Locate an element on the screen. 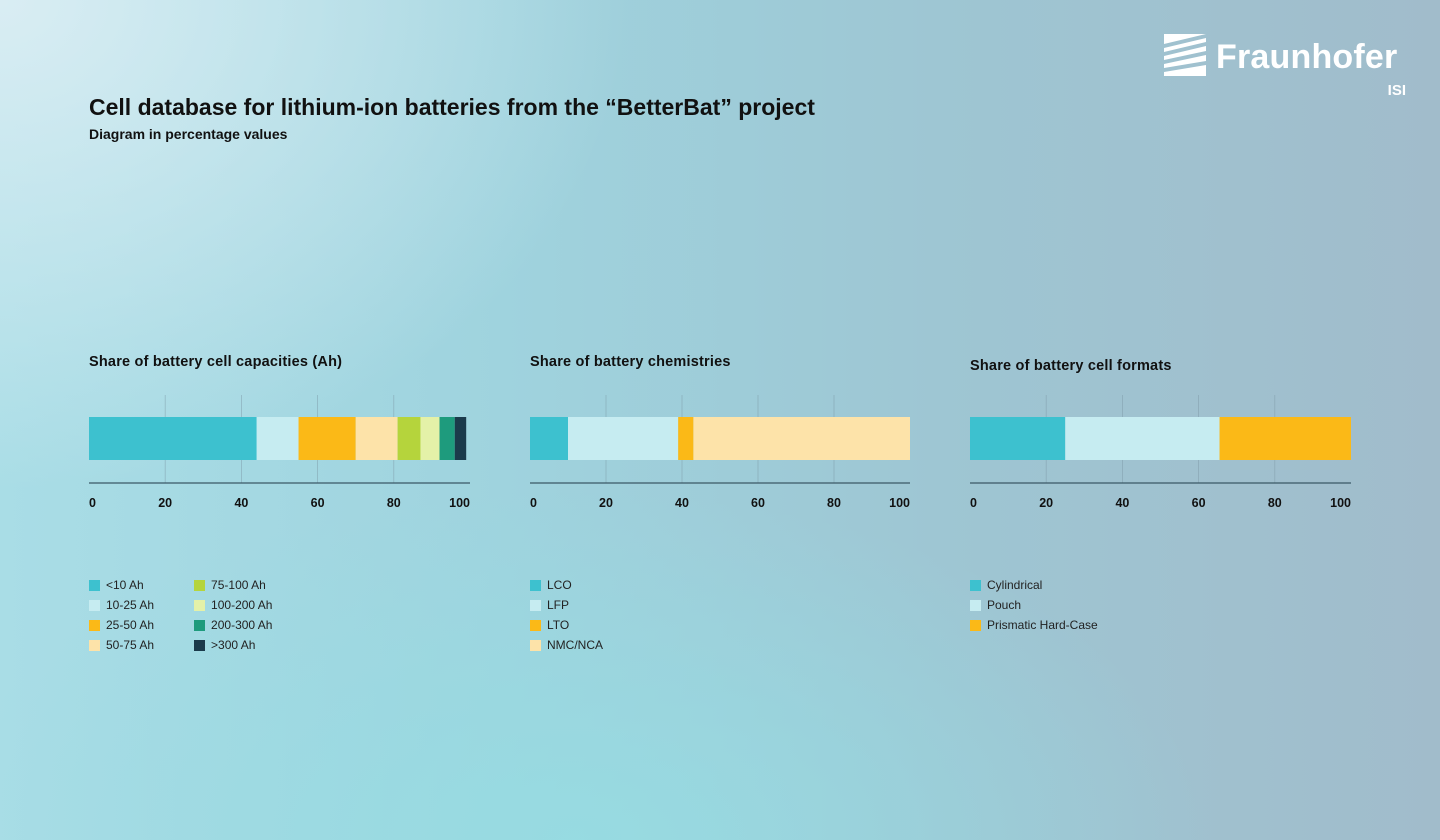  legend-label: 25-50 Ah is located at coordinates (130, 625).